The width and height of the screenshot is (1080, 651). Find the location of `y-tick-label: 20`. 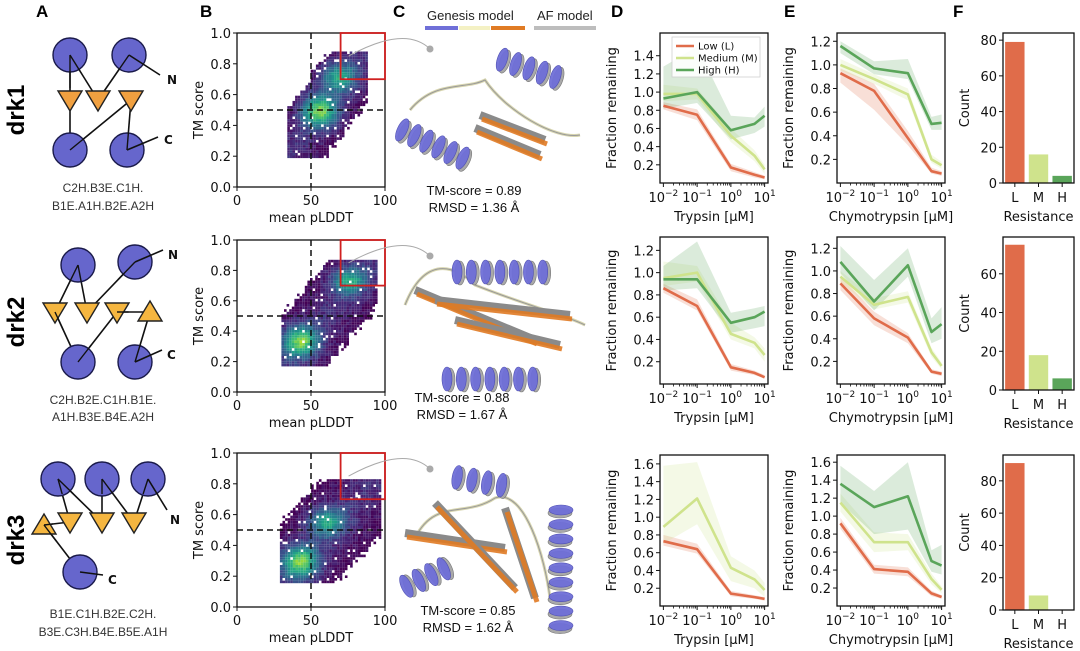

y-tick-label: 20 is located at coordinates (988, 352).